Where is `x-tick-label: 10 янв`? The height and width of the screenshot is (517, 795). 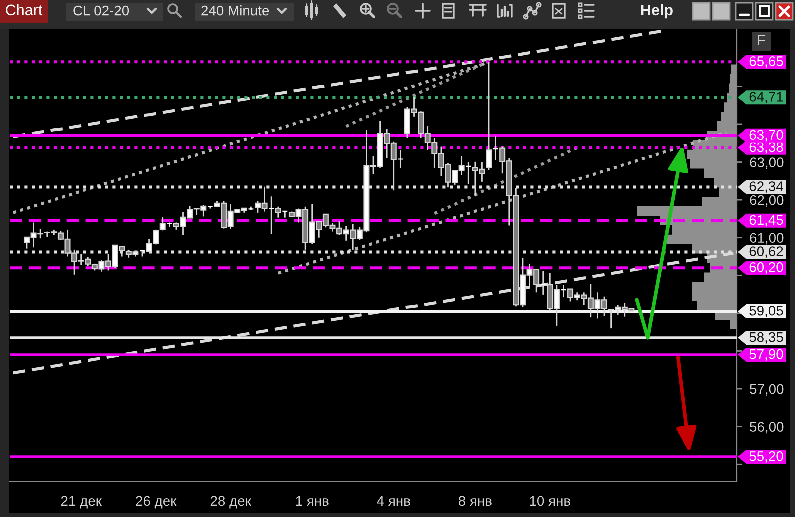
x-tick-label: 10 янв is located at coordinates (550, 501).